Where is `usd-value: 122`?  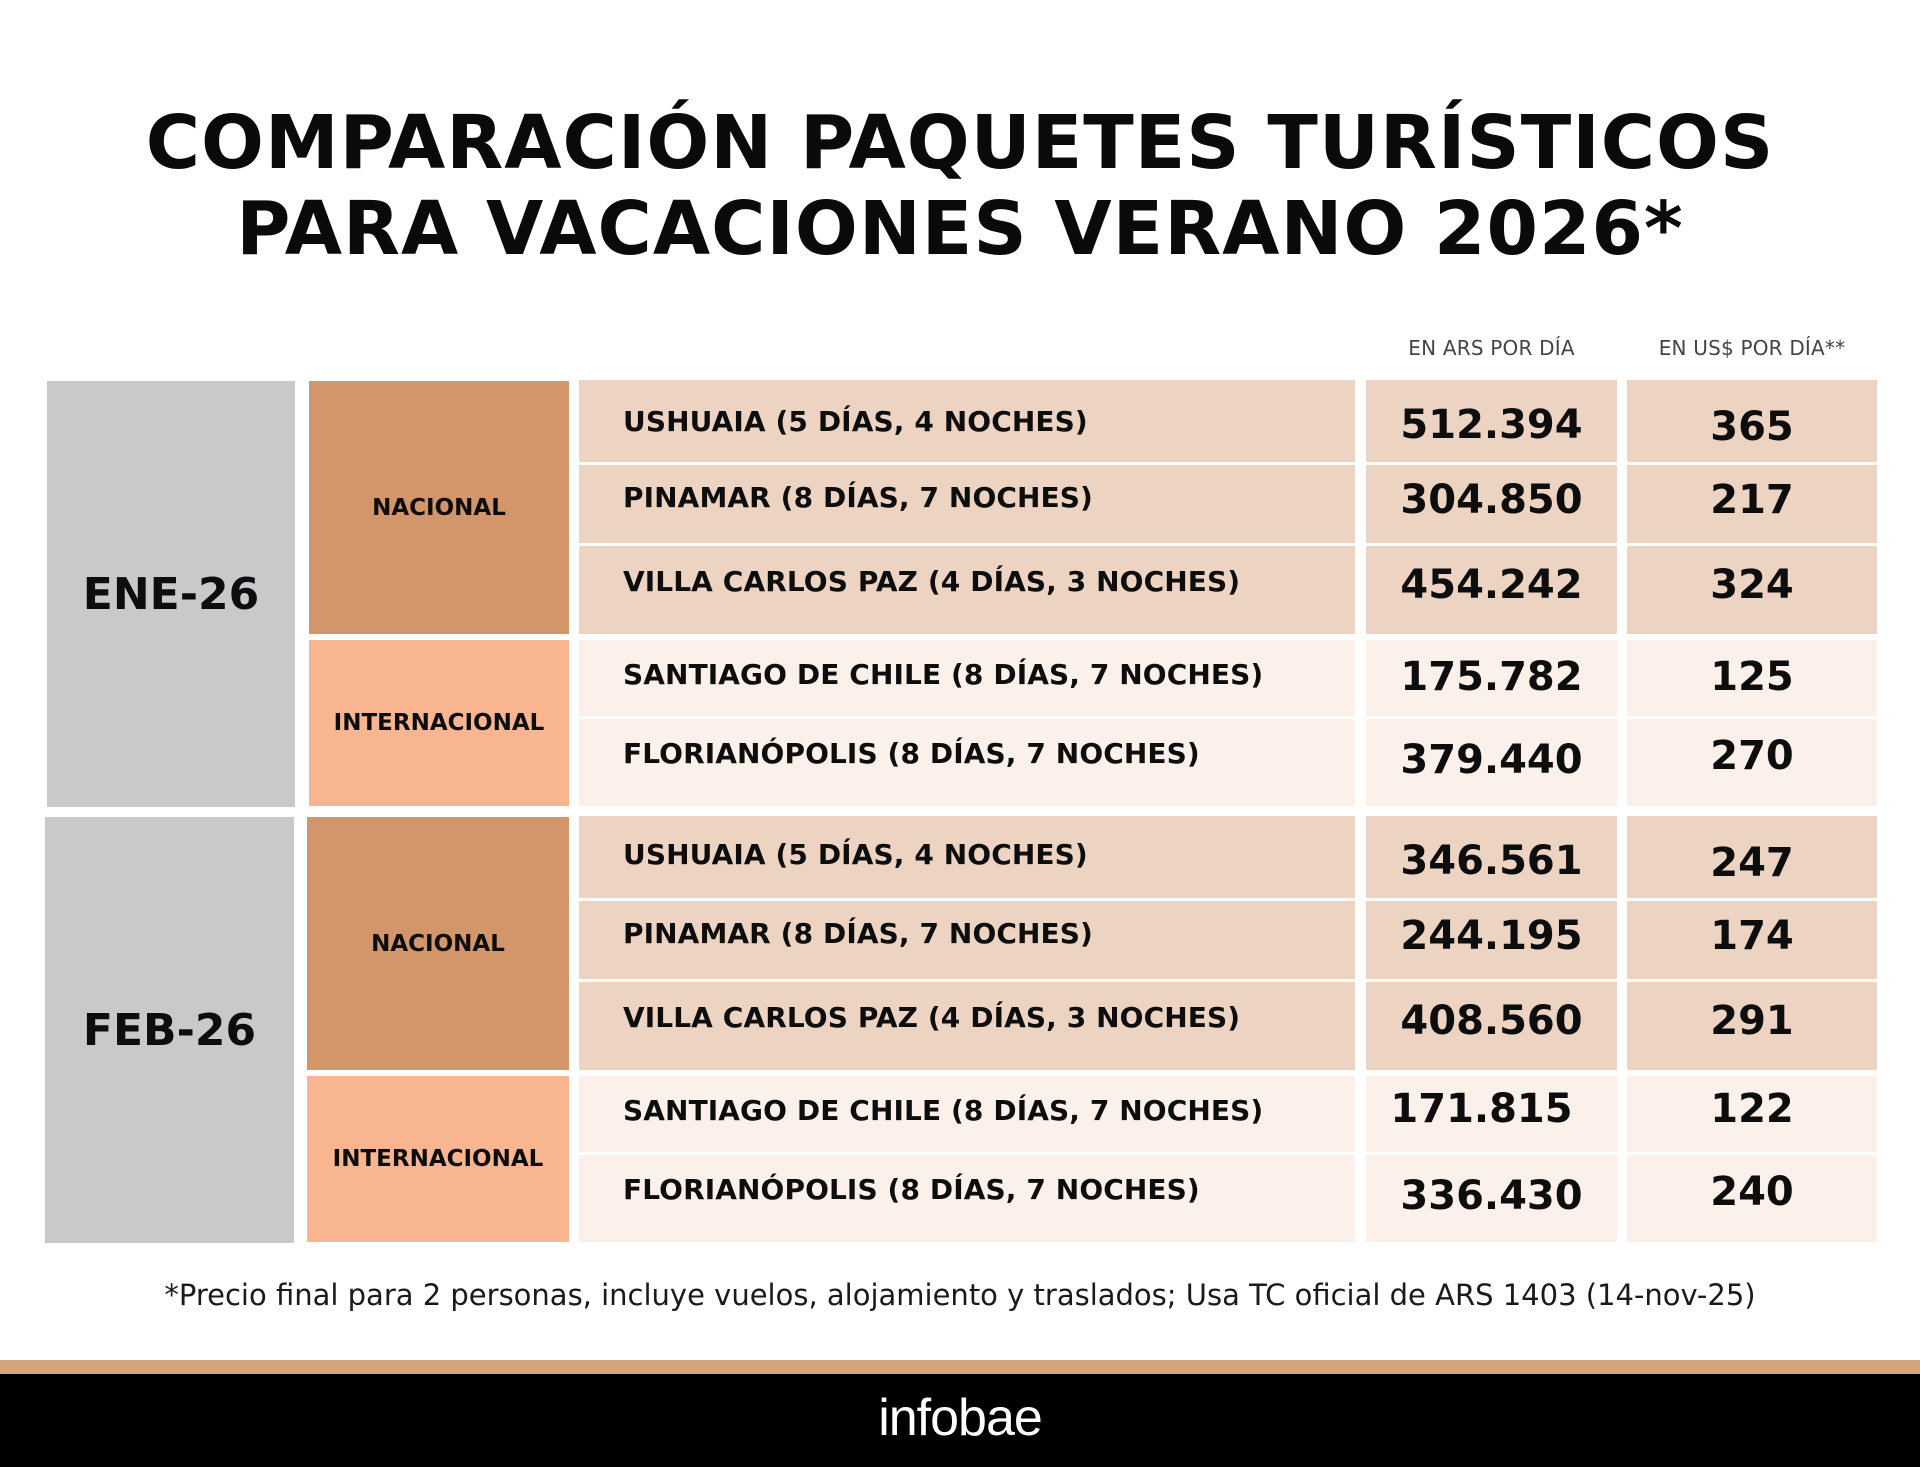 usd-value: 122 is located at coordinates (1752, 1114).